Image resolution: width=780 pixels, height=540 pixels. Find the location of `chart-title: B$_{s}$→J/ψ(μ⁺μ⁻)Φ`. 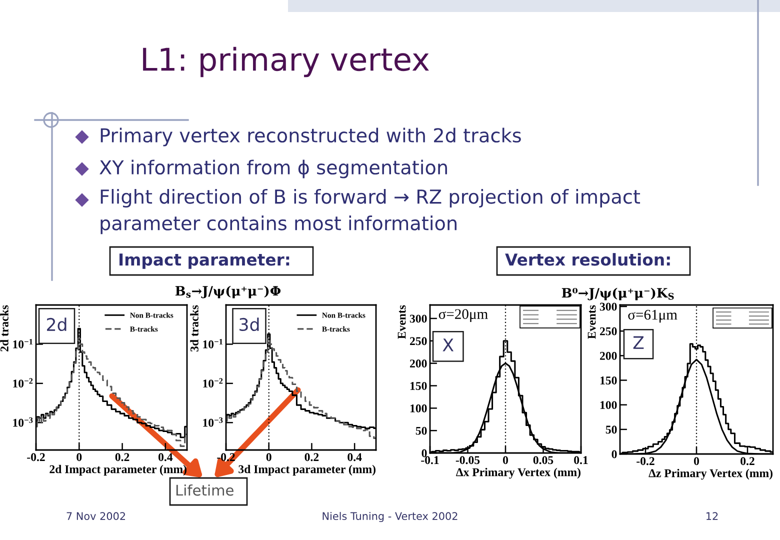

chart-title: B$_{s}$→J/ψ(μ⁺μ⁻)Φ is located at coordinates (228, 292).